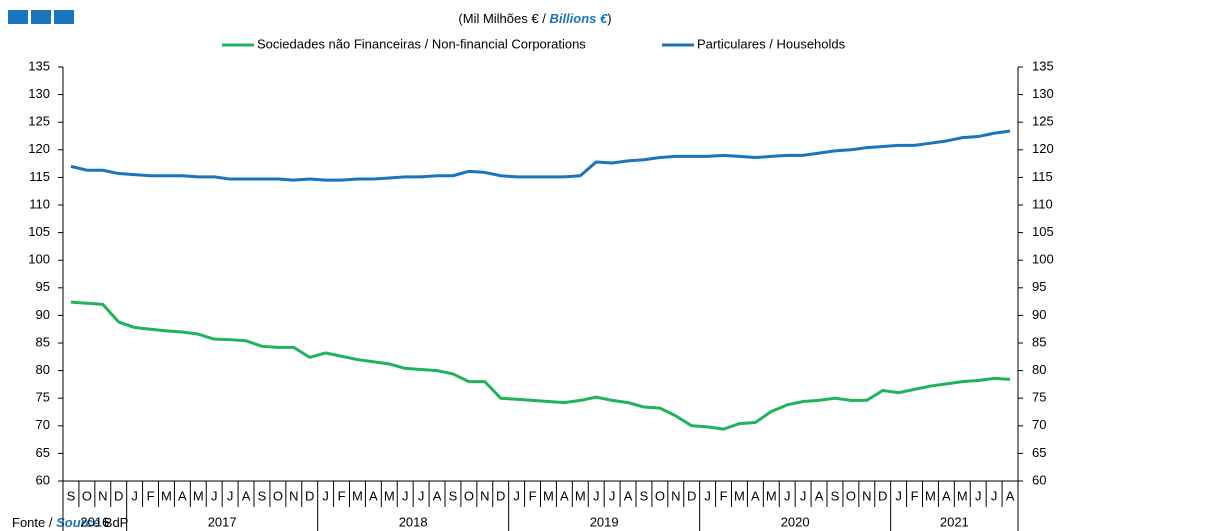 This screenshot has width=1216, height=531. I want to click on y2-tick-label: 105, so click(1043, 231).